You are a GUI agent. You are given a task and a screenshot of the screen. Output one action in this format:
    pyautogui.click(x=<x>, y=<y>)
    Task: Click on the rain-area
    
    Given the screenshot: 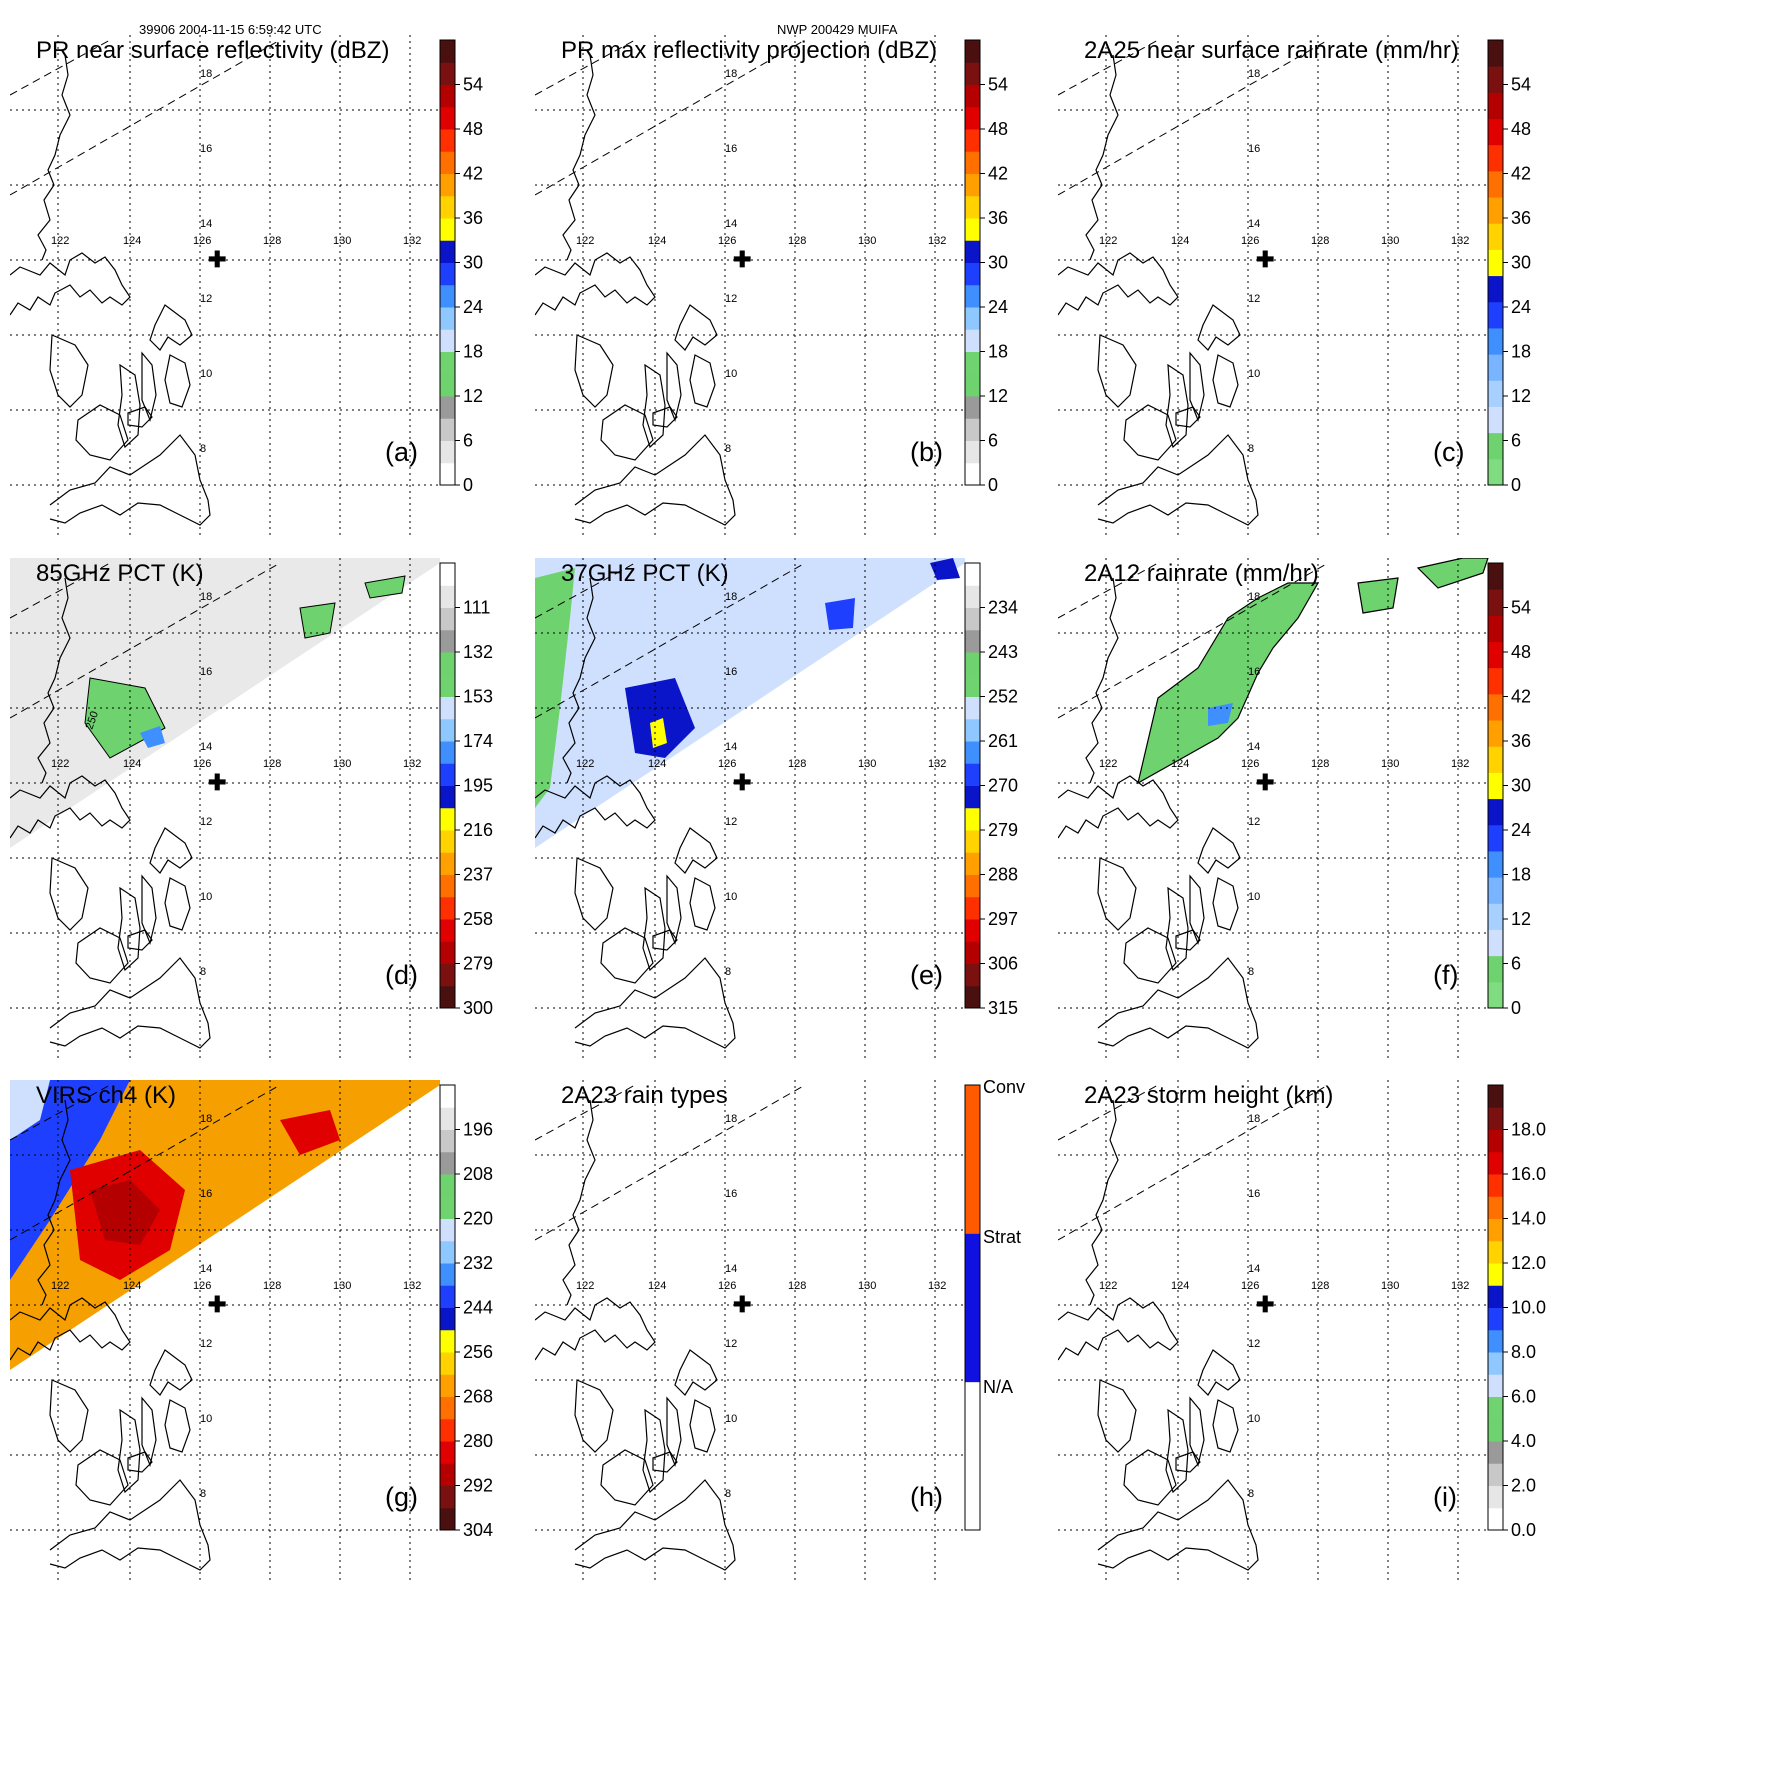 What is the action you would take?
    pyautogui.click(x=1378, y=595)
    